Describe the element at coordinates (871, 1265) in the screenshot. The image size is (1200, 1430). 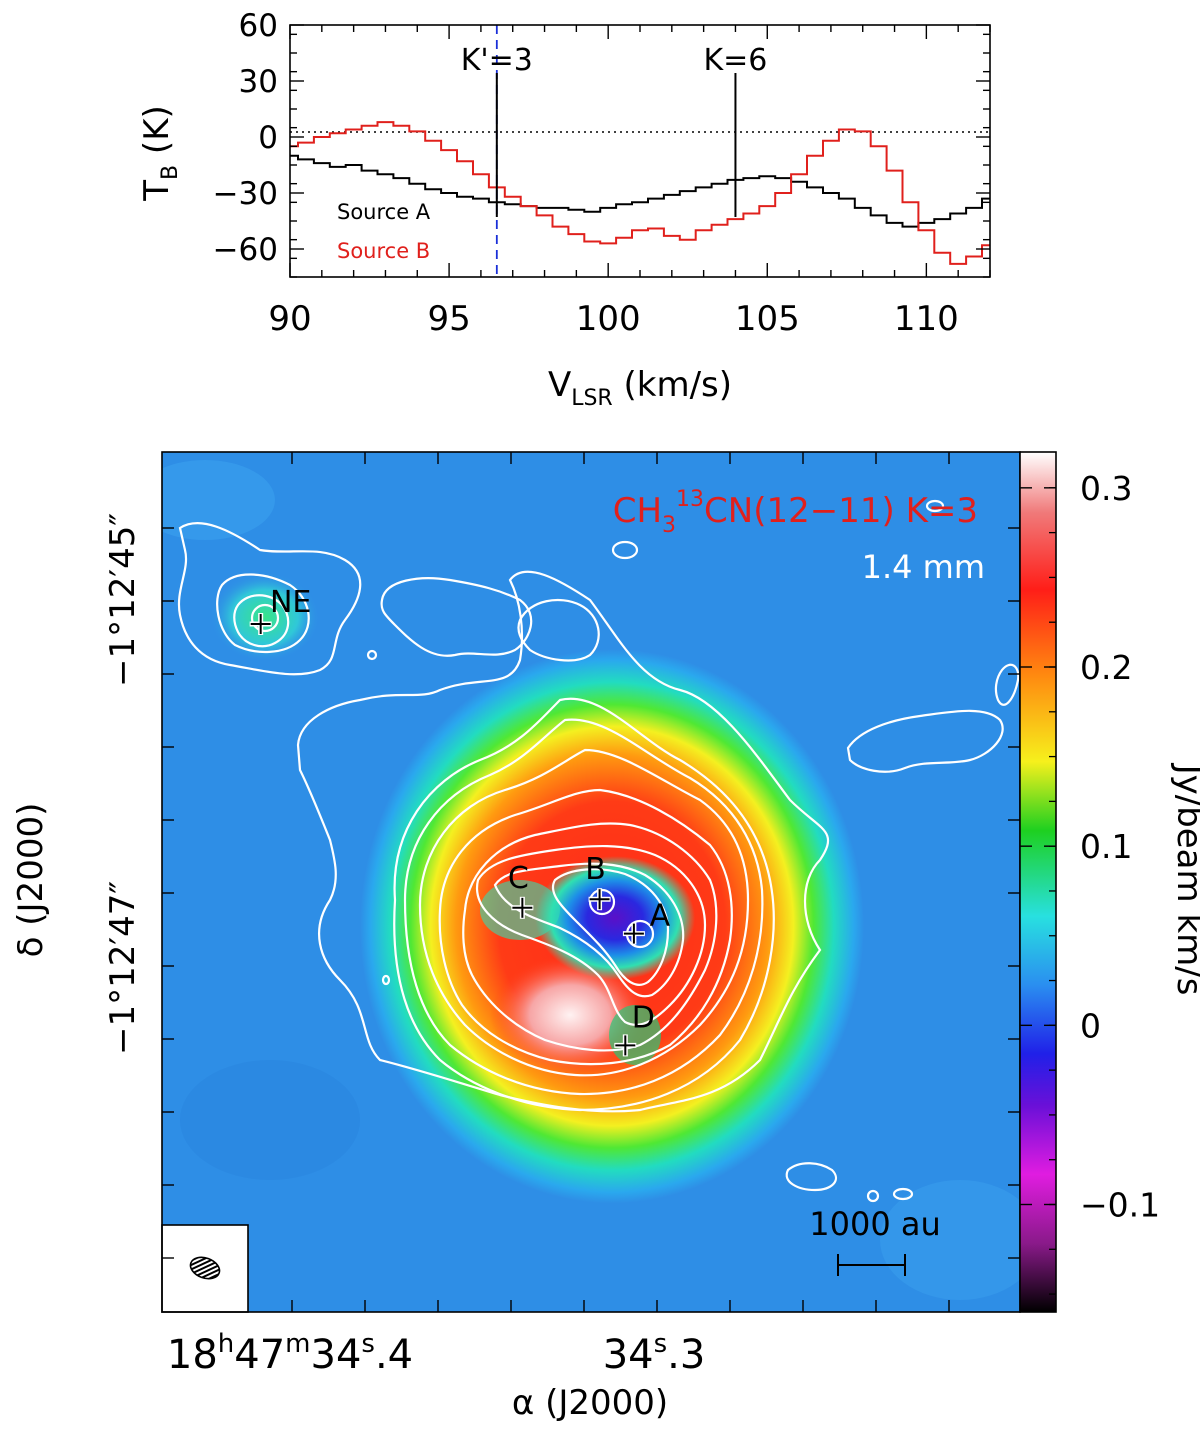
I see `scale-bar` at that location.